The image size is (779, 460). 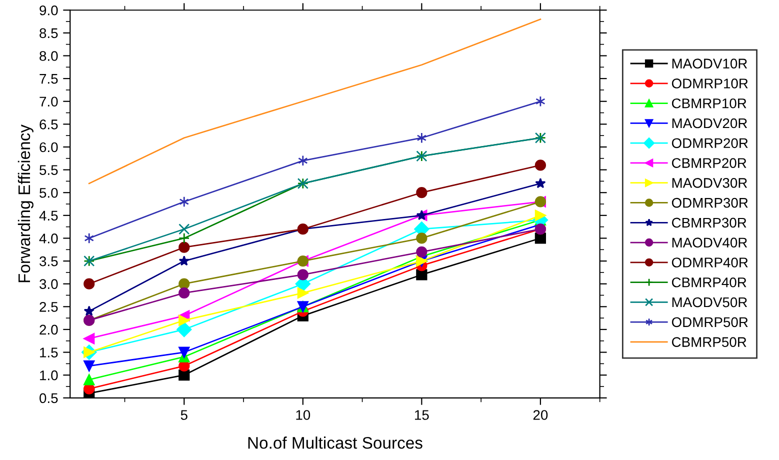 I want to click on legend-label: ODMRP10R, so click(x=710, y=83).